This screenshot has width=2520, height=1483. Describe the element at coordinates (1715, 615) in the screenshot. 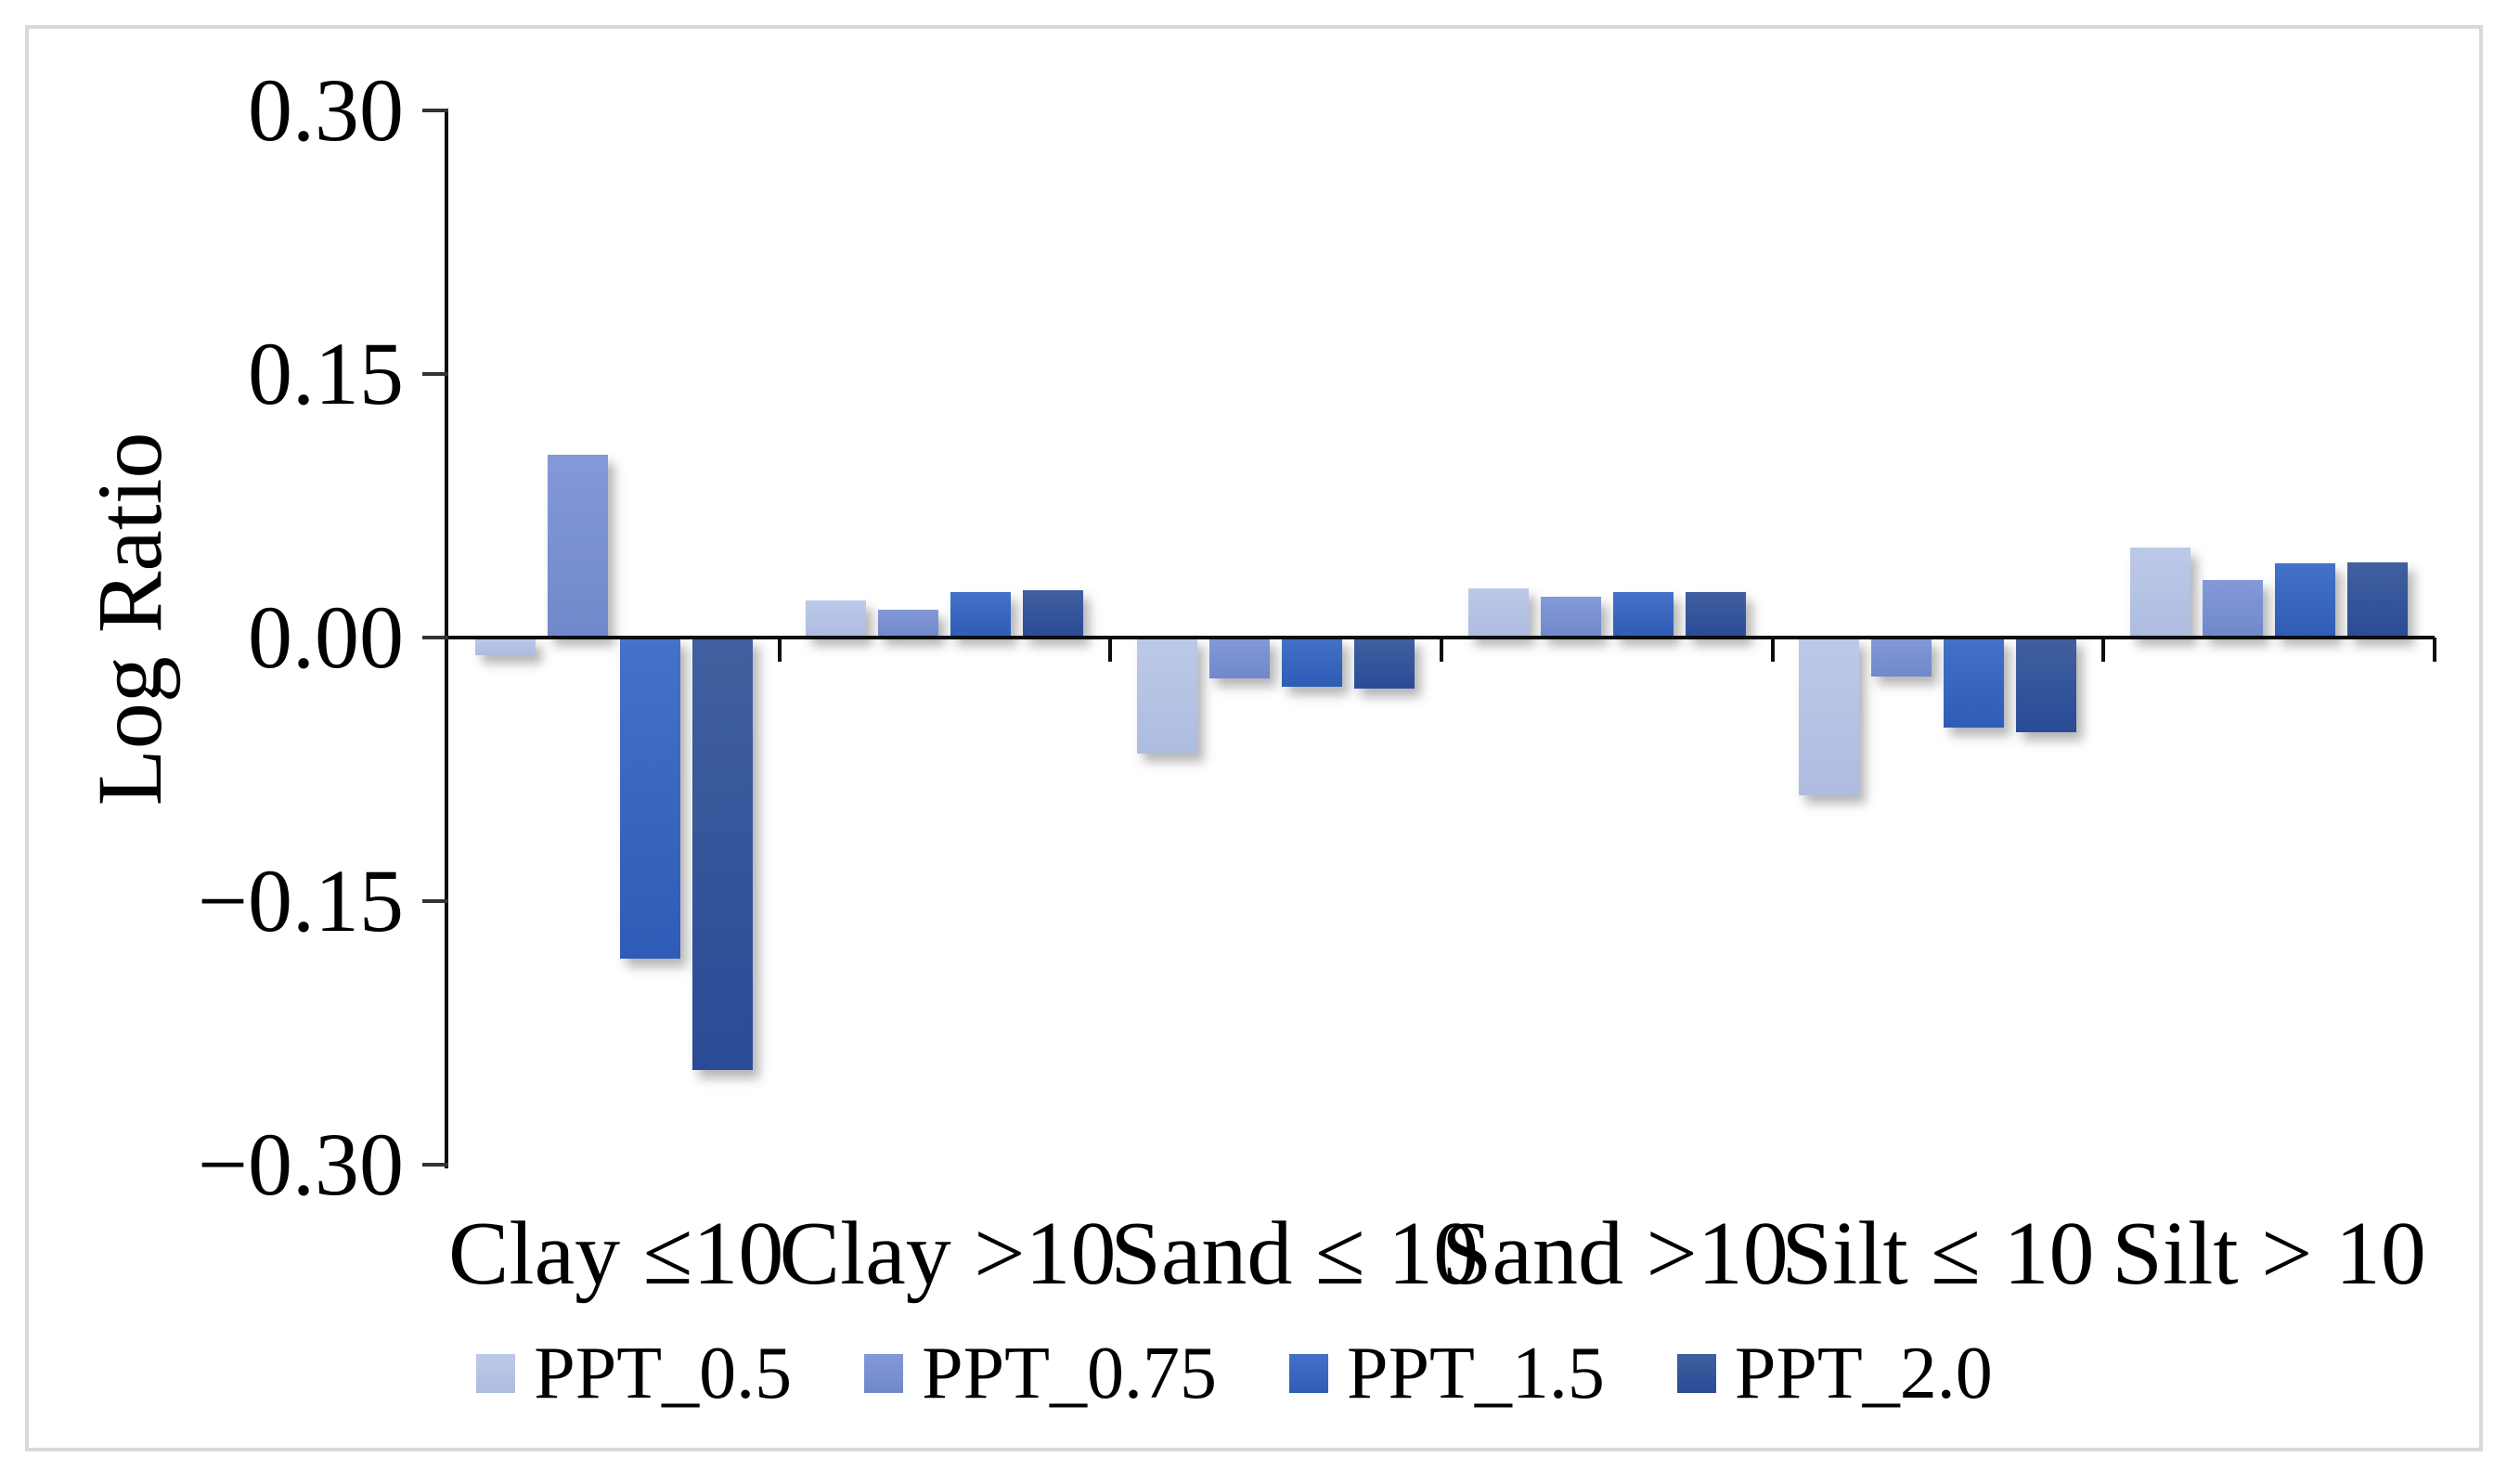

I see `bar-PPT_2.0-4` at that location.